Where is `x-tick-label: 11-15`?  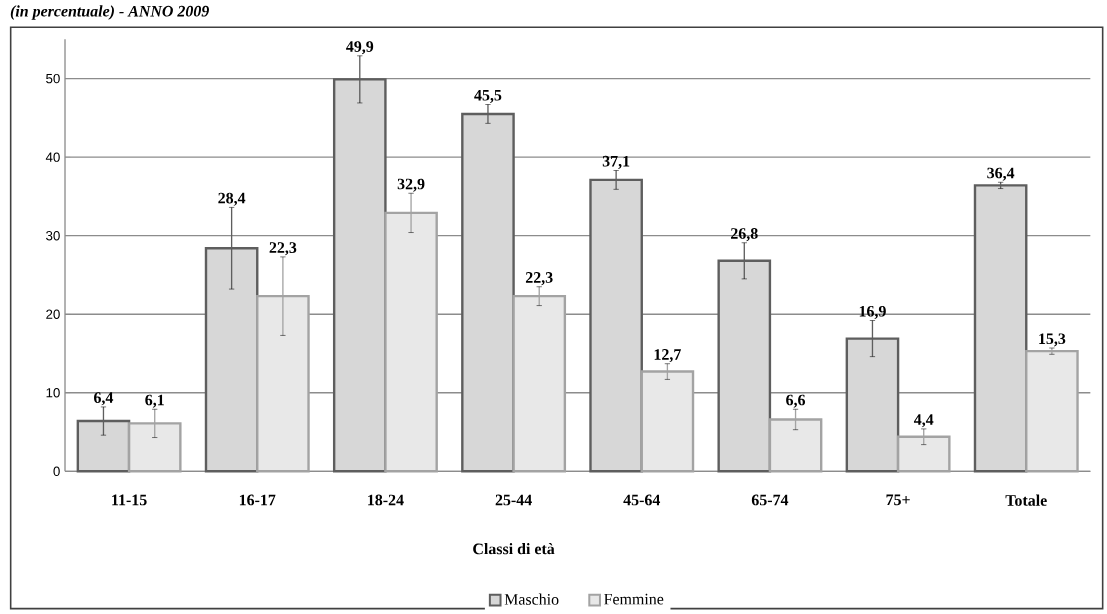
x-tick-label: 11-15 is located at coordinates (129, 500).